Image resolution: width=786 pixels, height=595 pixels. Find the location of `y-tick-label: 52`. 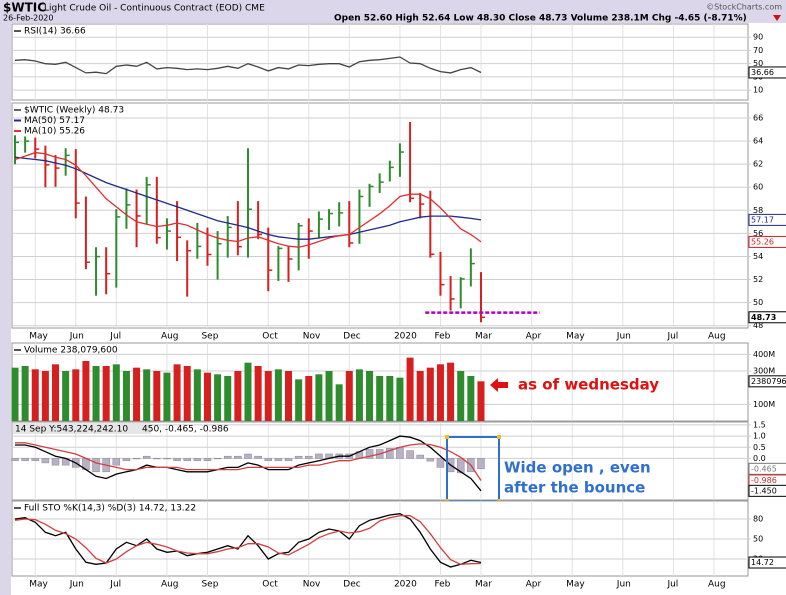

y-tick-label: 52 is located at coordinates (758, 279).